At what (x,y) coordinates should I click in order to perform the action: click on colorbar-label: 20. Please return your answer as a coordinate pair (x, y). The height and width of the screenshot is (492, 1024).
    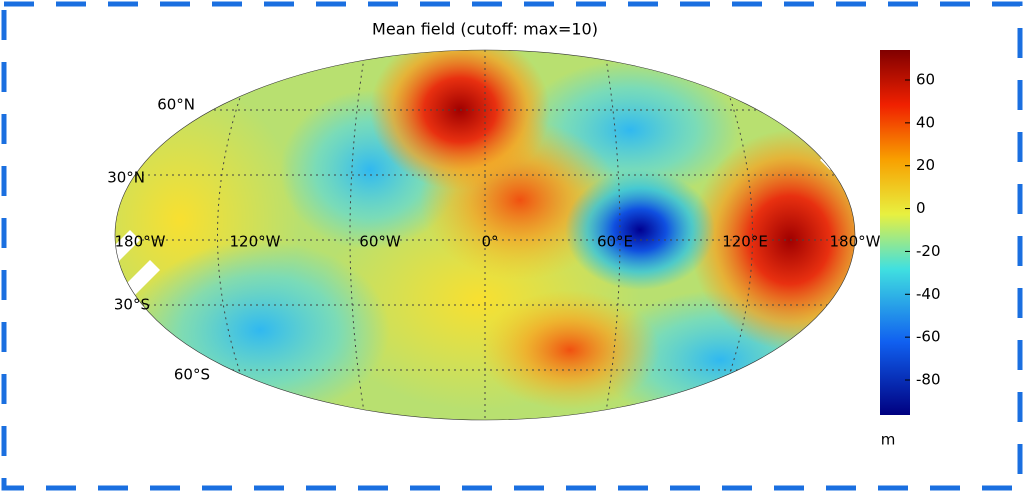
    Looking at the image, I should click on (925, 165).